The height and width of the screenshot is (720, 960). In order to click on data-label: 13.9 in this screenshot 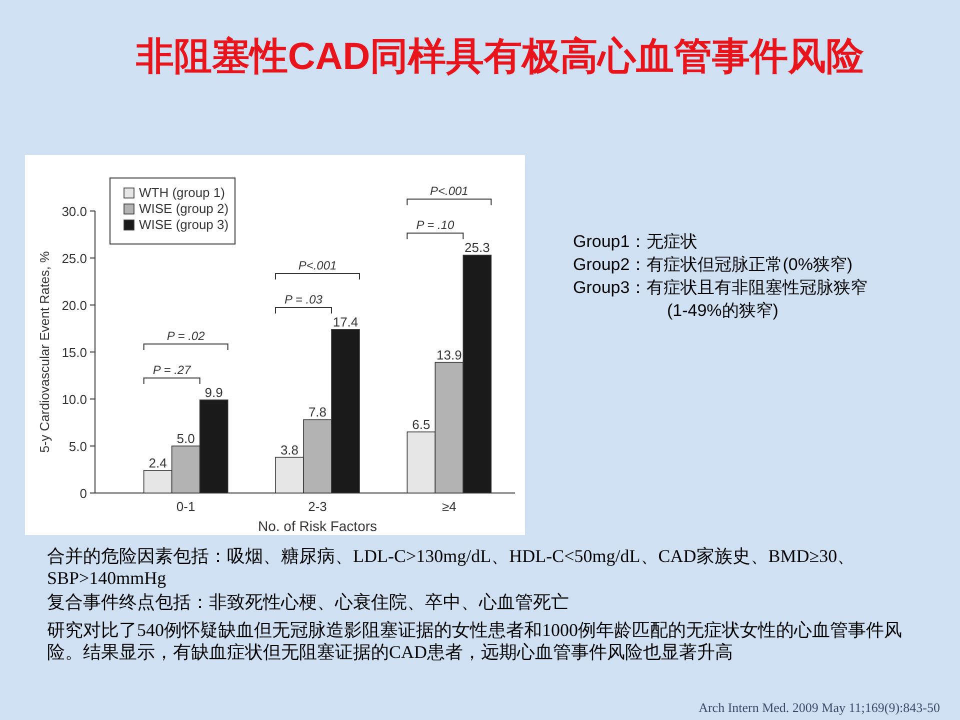, I will do `click(449, 354)`.